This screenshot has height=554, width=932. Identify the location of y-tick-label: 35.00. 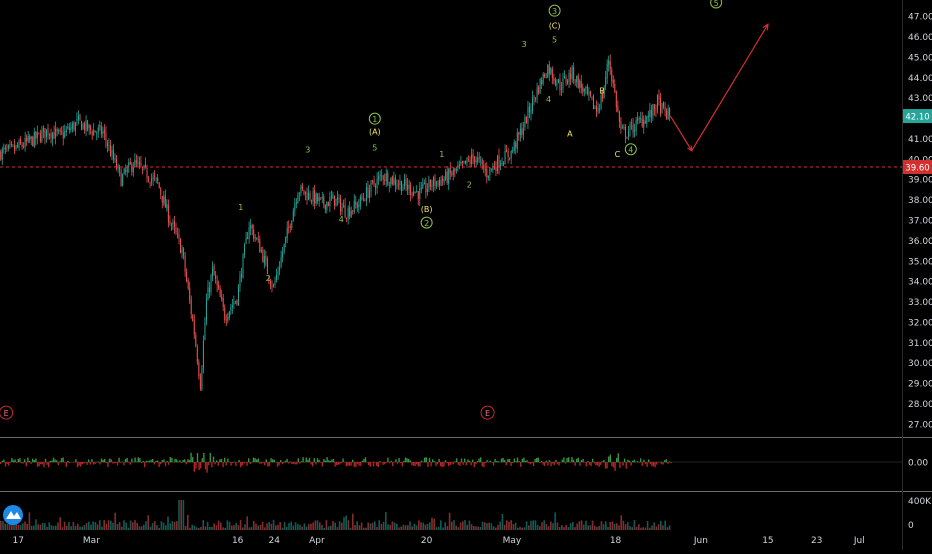
(920, 262).